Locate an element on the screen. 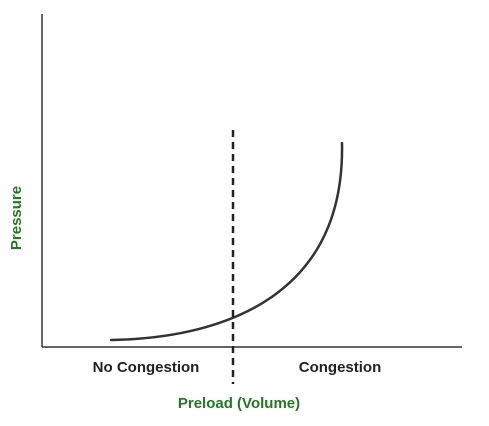 The width and height of the screenshot is (489, 426). x-axis-label: Preload (Volume) is located at coordinates (239, 403).